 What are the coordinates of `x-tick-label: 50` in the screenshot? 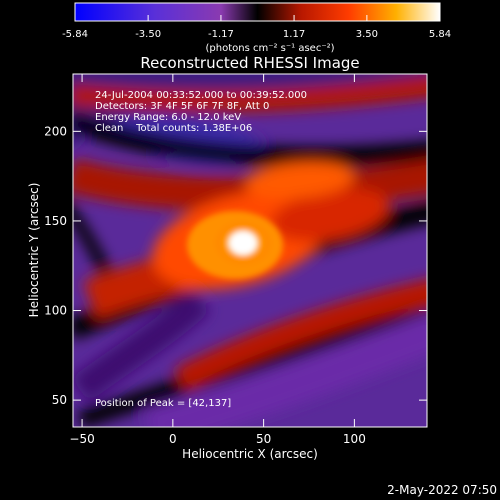 It's located at (263, 439).